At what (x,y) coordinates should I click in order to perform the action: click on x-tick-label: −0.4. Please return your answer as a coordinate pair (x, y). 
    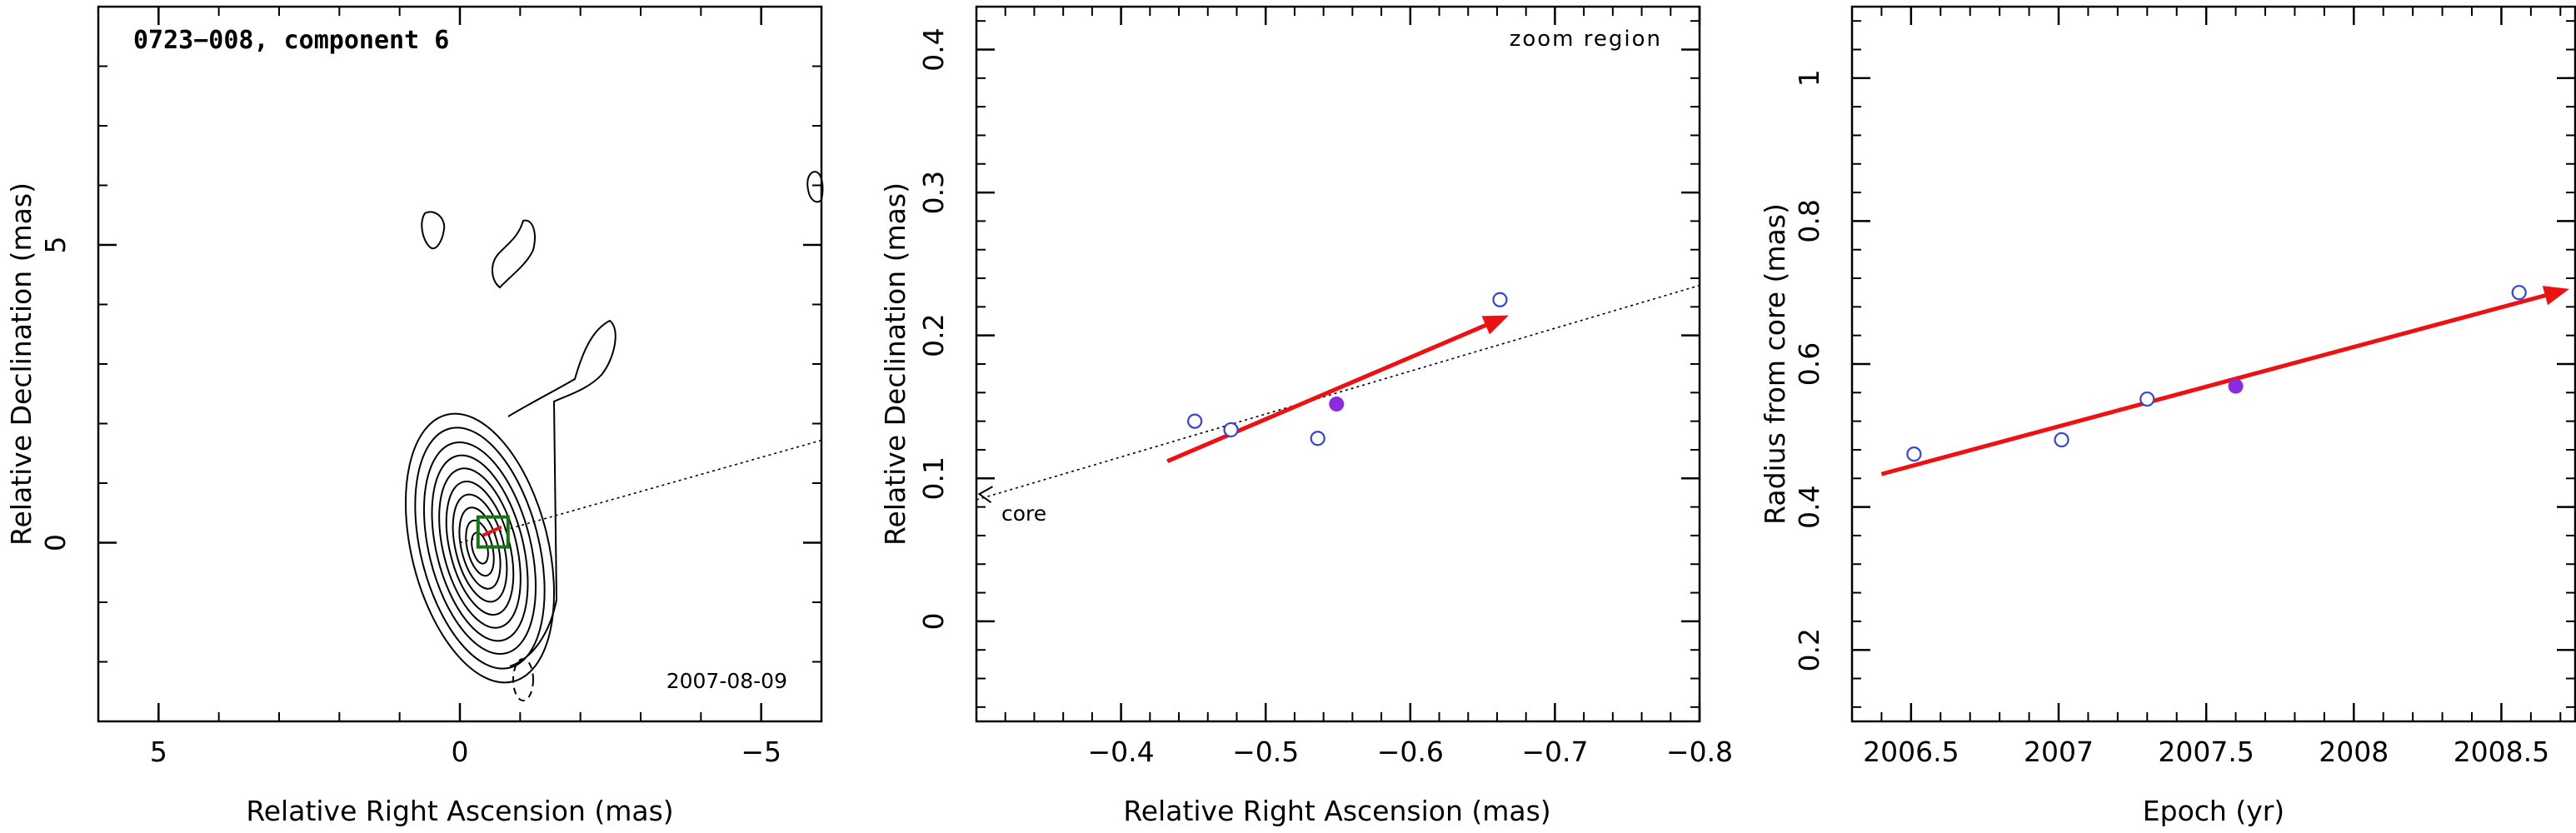
    Looking at the image, I should click on (1121, 752).